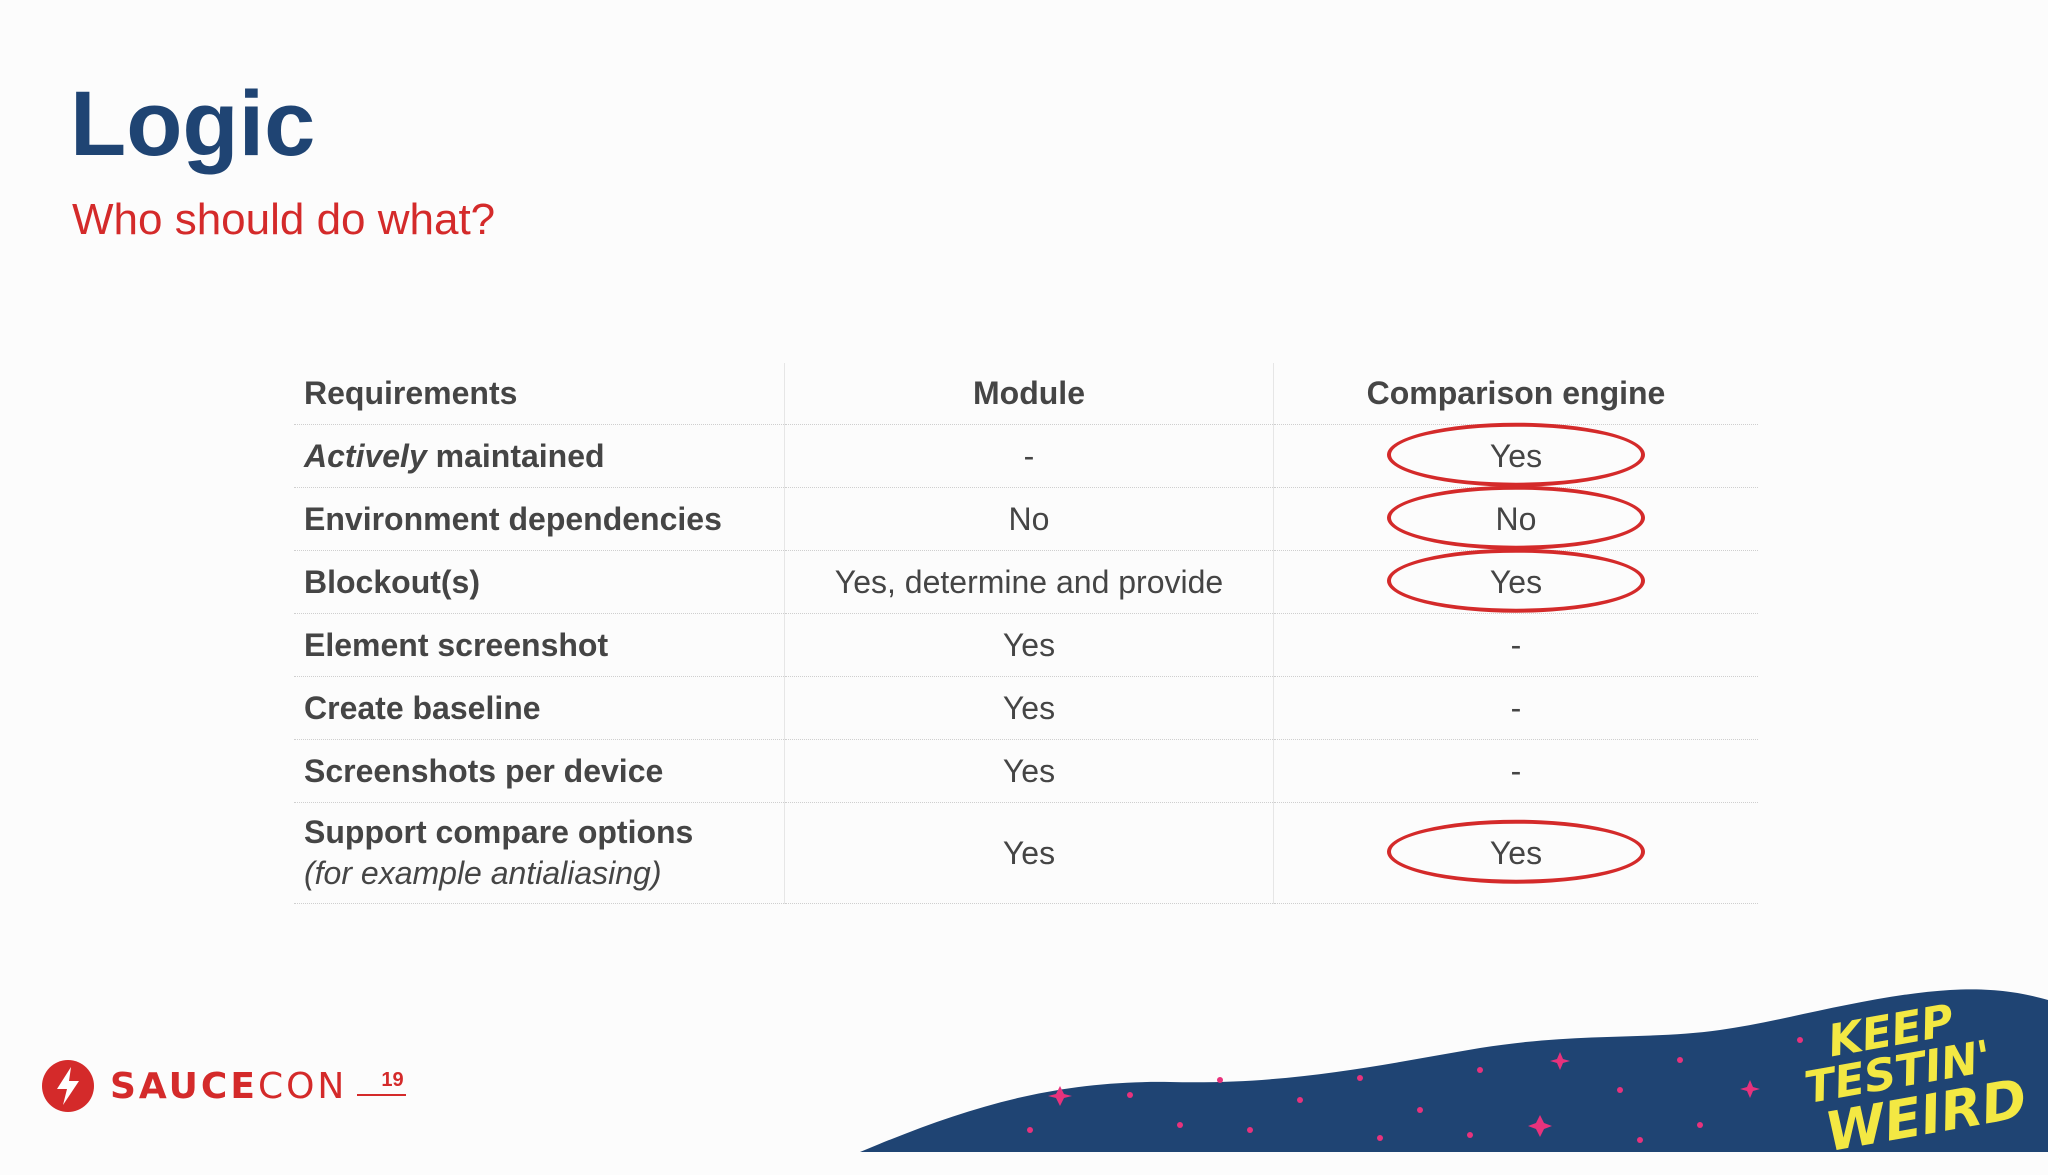  I want to click on requirement-cell: Element screenshot, so click(539, 645).